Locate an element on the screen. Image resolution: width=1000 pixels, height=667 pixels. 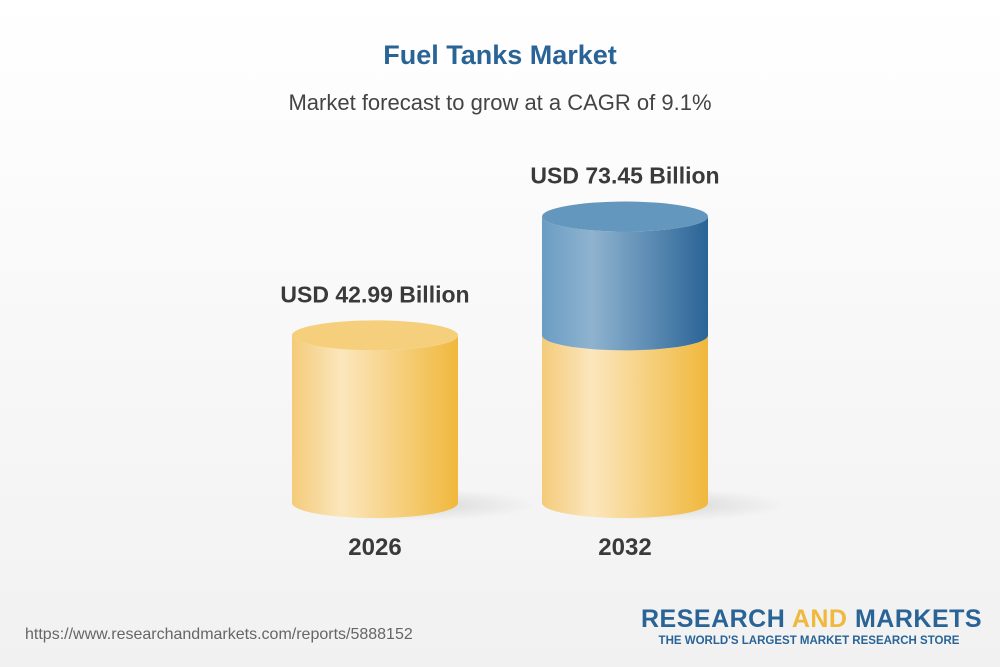
data-label: USD 73.45 Billion is located at coordinates (624, 176).